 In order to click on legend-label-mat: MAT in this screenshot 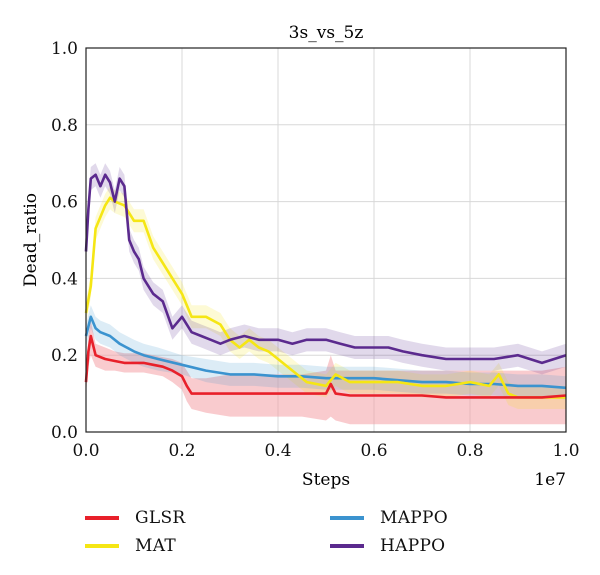, I will do `click(155, 546)`.